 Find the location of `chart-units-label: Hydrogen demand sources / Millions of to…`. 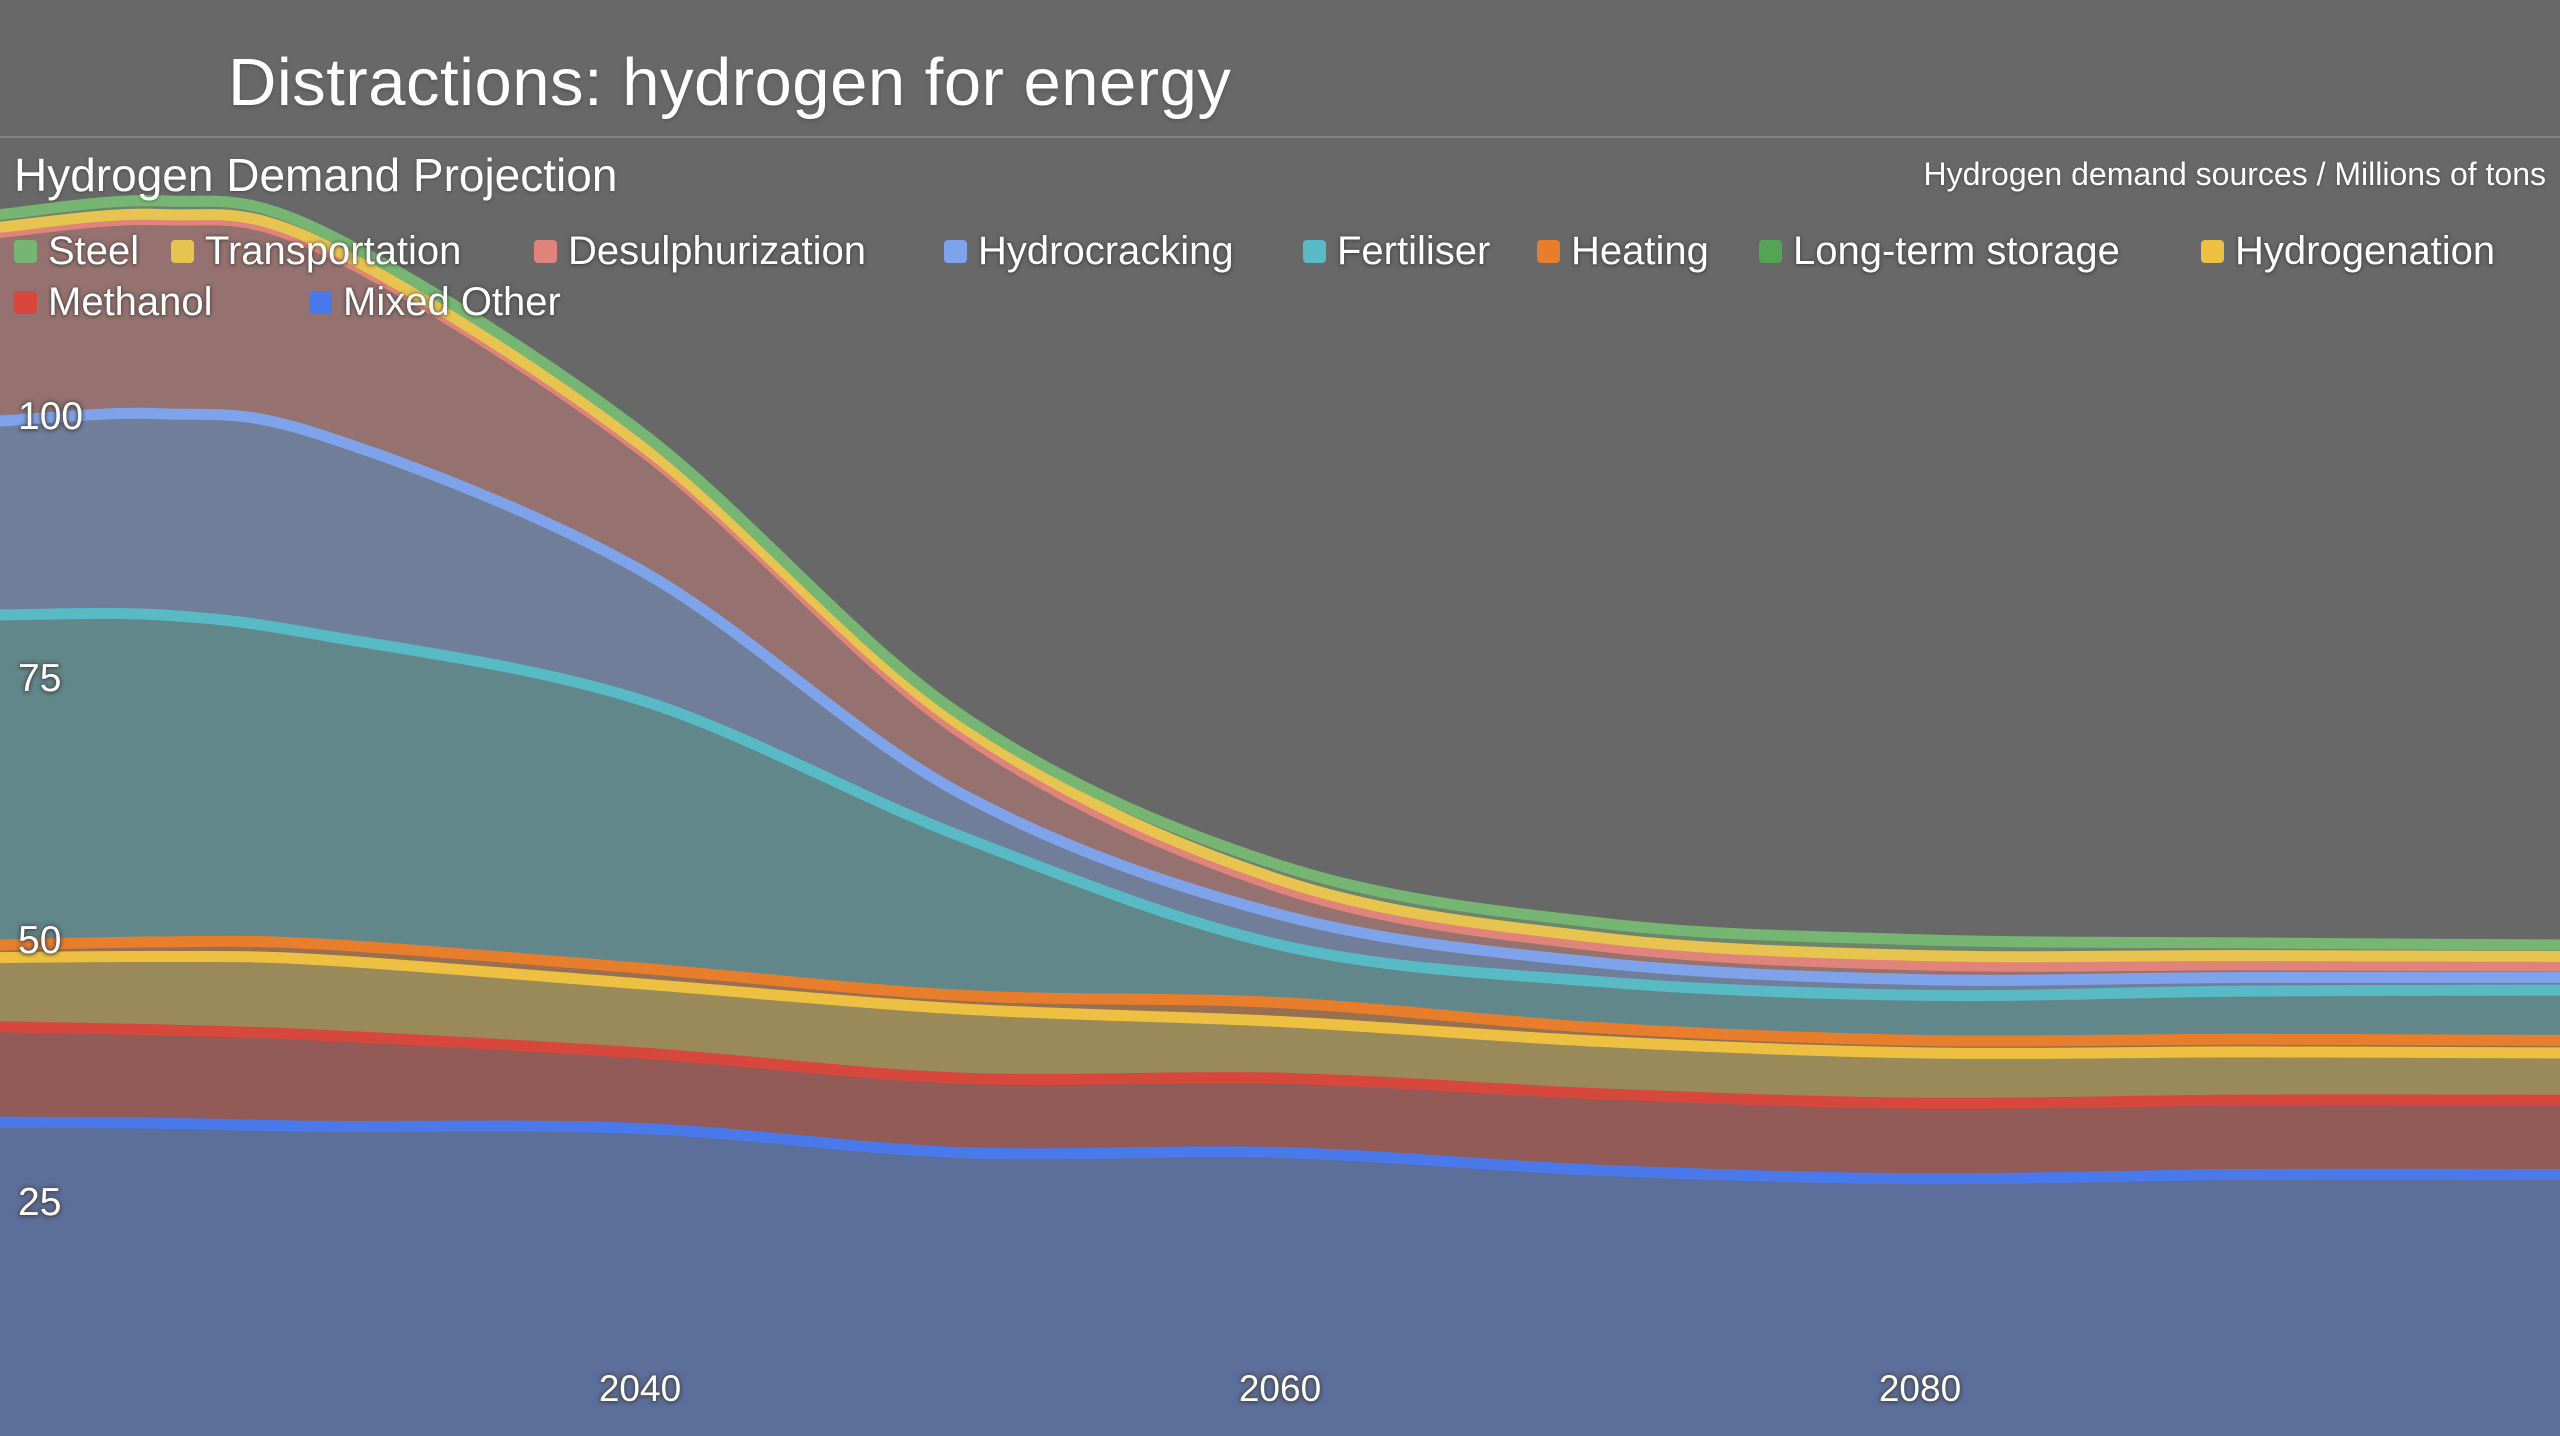

chart-units-label: Hydrogen demand sources / Millions of to… is located at coordinates (2234, 174).